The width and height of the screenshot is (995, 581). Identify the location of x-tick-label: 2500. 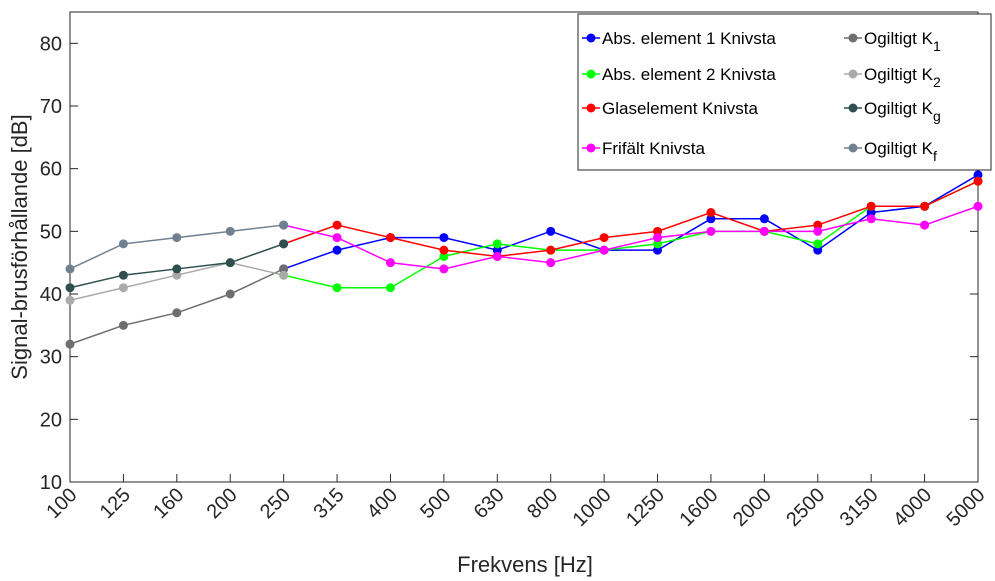
(805, 507).